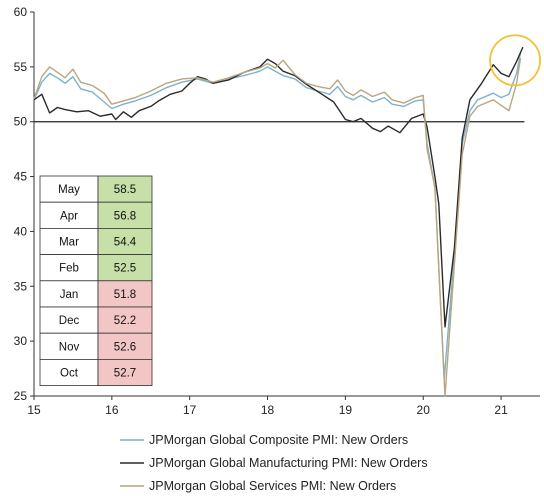 The image size is (544, 502). I want to click on x-tick-label: 20, so click(424, 410).